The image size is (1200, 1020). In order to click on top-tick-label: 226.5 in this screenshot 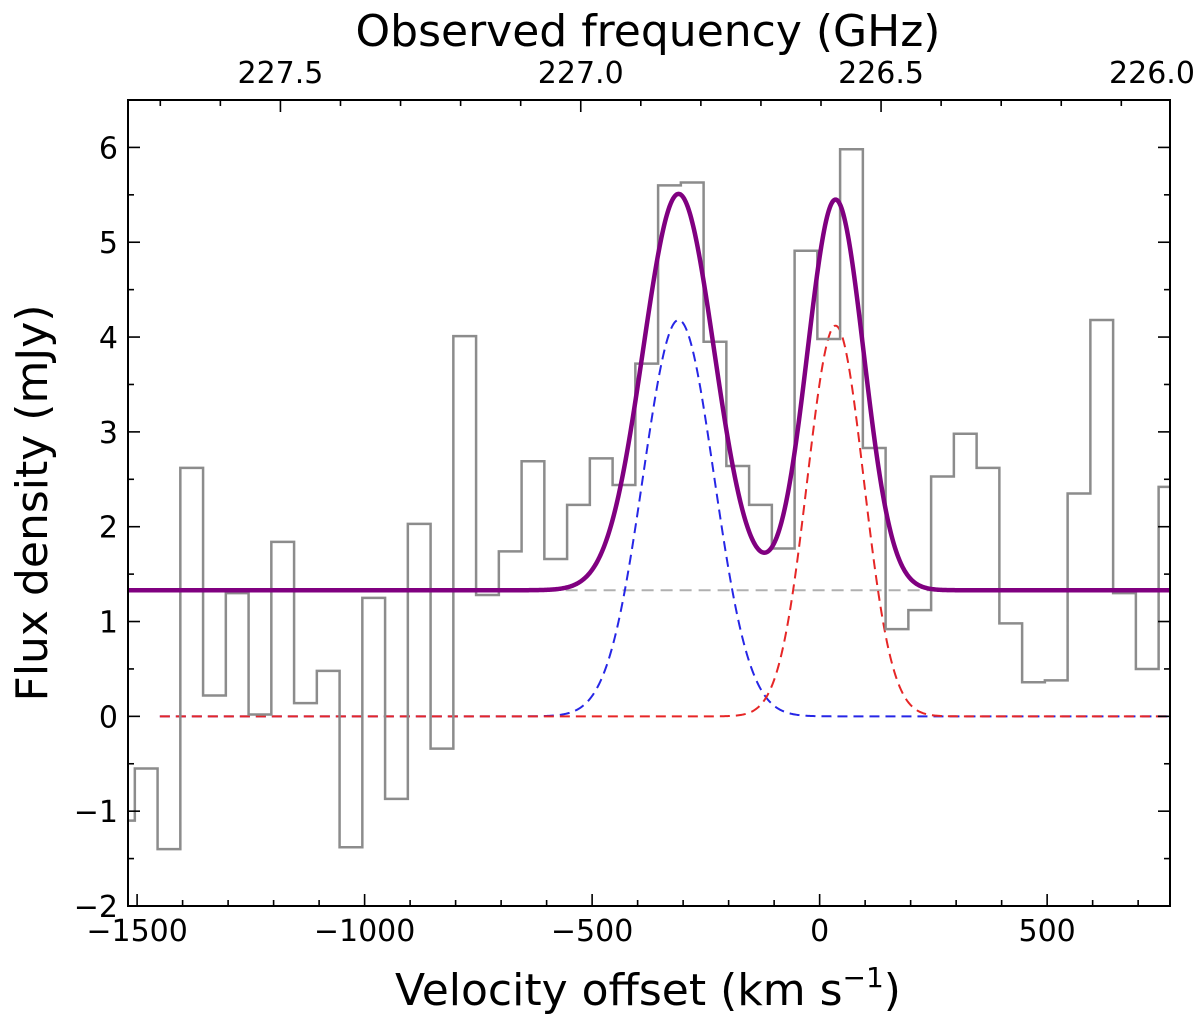, I will do `click(881, 73)`.